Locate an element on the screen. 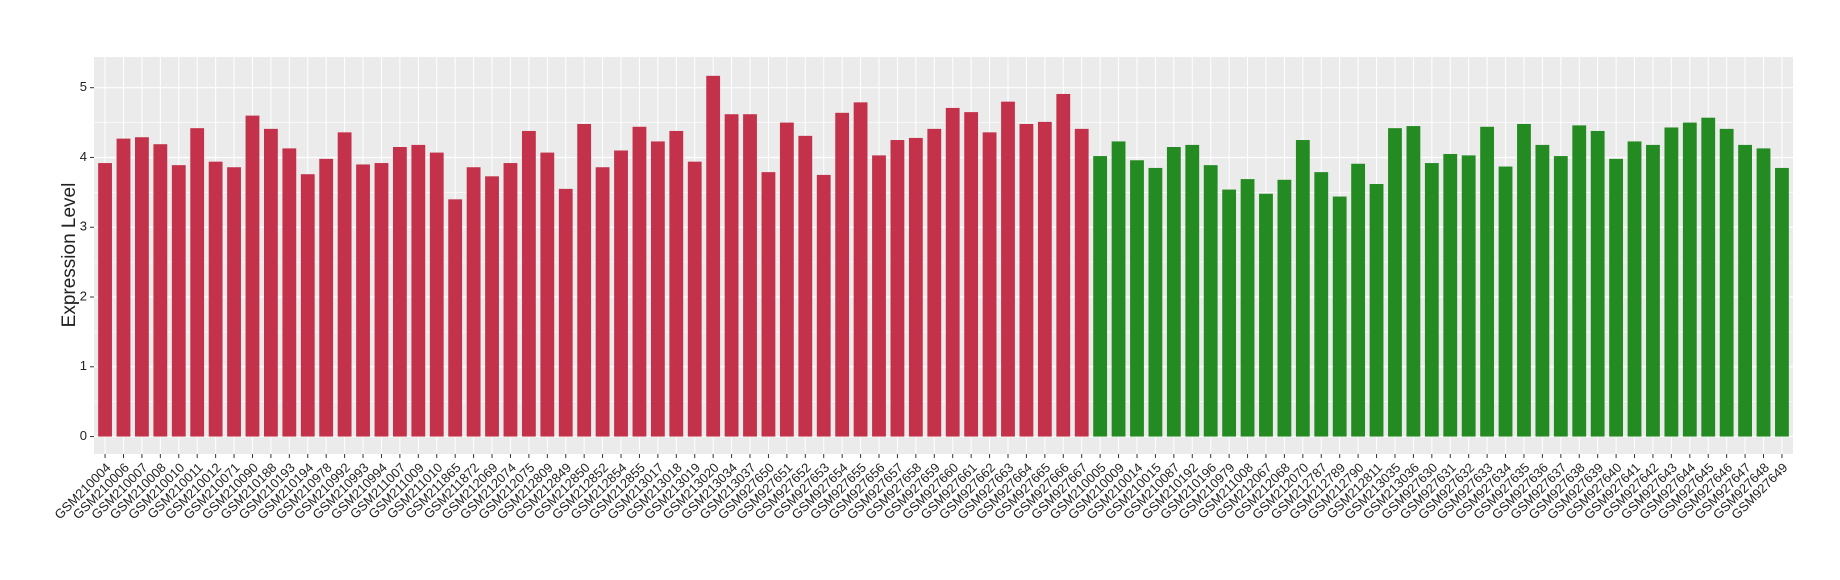 The width and height of the screenshot is (1840, 580). y-tick-label: 0 is located at coordinates (83, 435).